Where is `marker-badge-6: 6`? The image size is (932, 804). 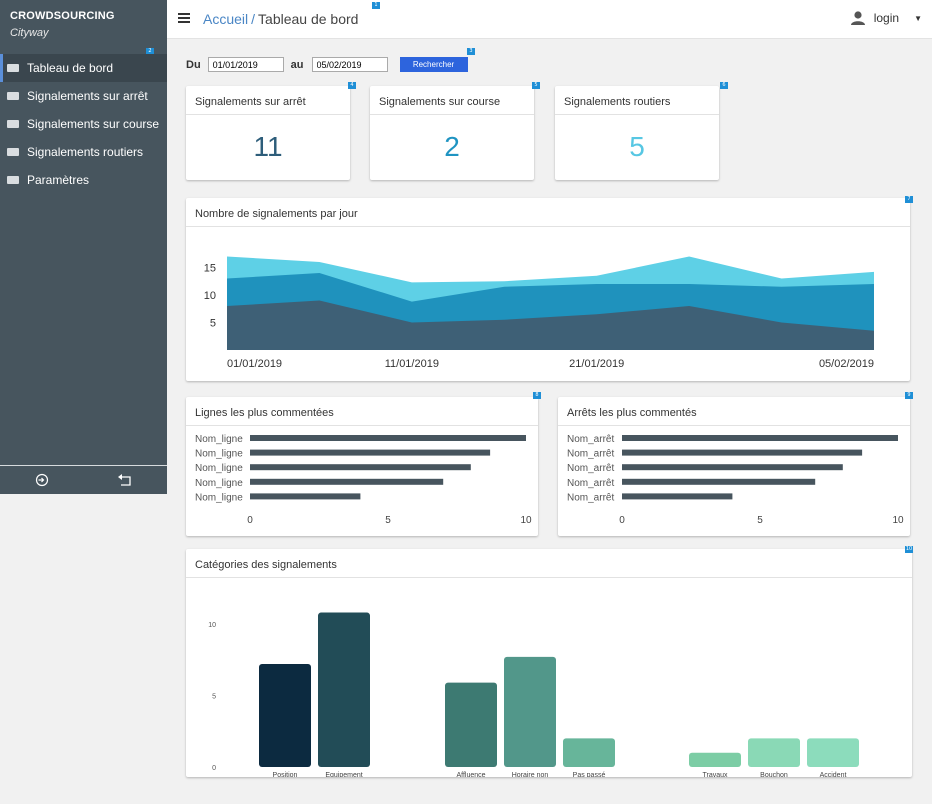
marker-badge-6: 6 is located at coordinates (724, 85).